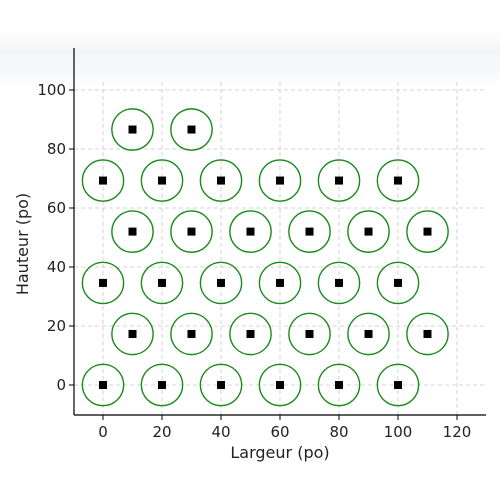  I want to click on y-tick-label: 0, so click(61, 385).